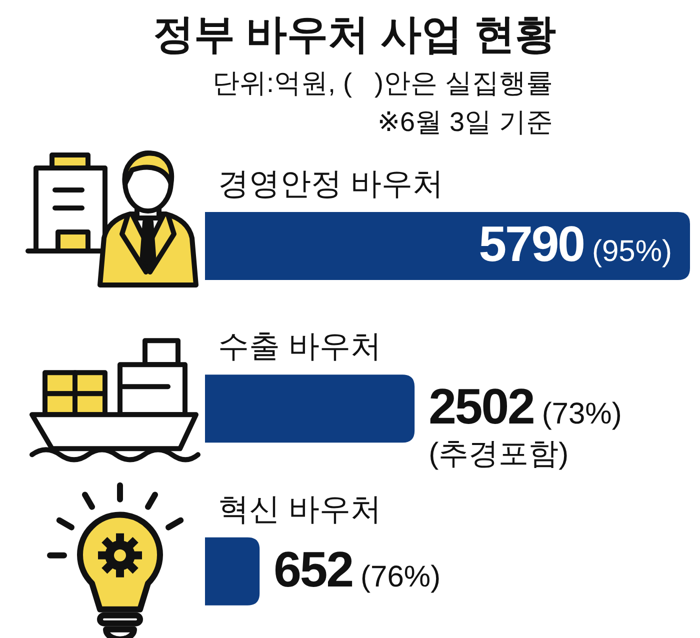 The width and height of the screenshot is (700, 638). Describe the element at coordinates (525, 424) in the screenshot. I see `data-label: 2502 (73%) (추경포함)` at that location.